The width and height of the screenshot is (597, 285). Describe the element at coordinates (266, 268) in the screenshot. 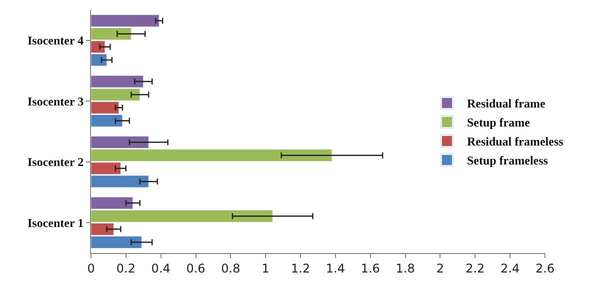

I see `x-tick-label: 1` at that location.